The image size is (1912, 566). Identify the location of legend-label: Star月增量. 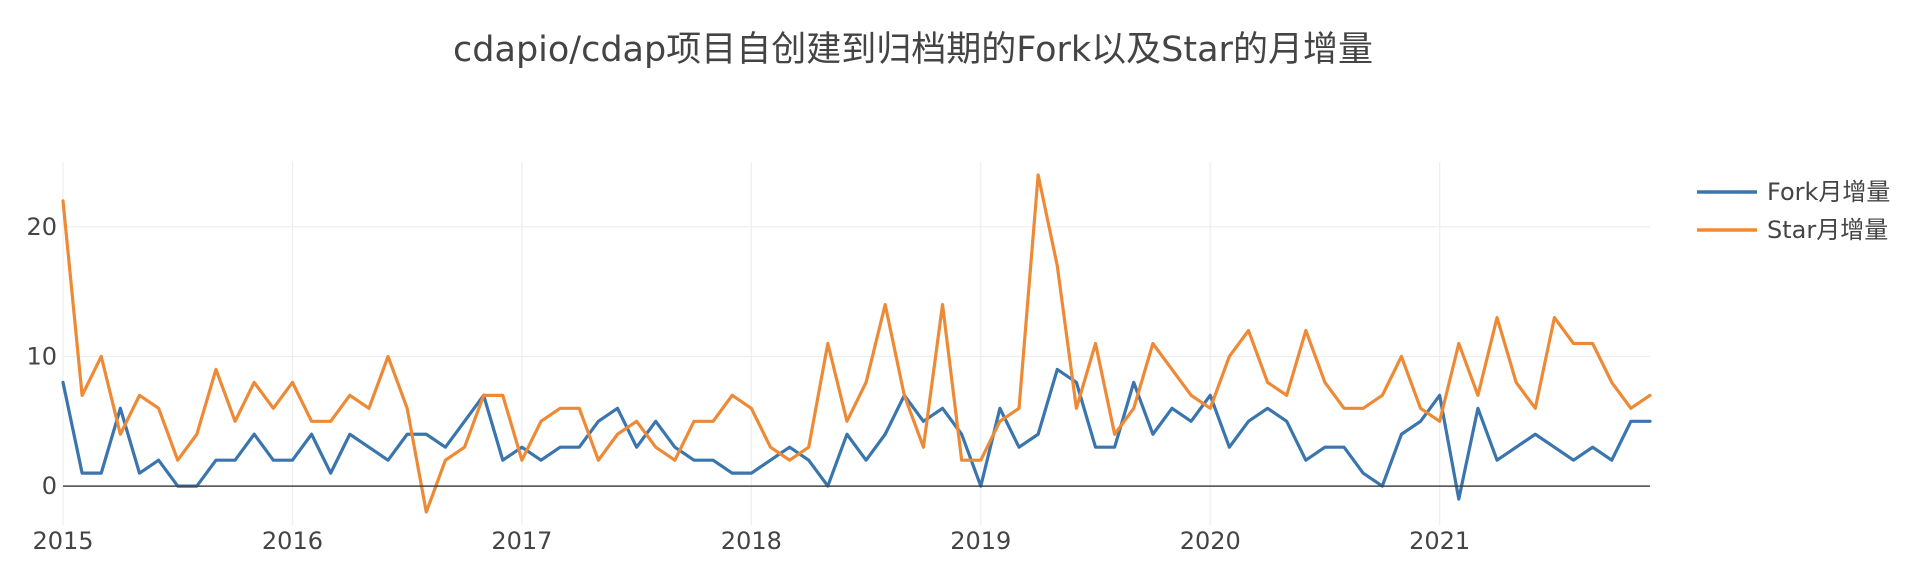
(1827, 230).